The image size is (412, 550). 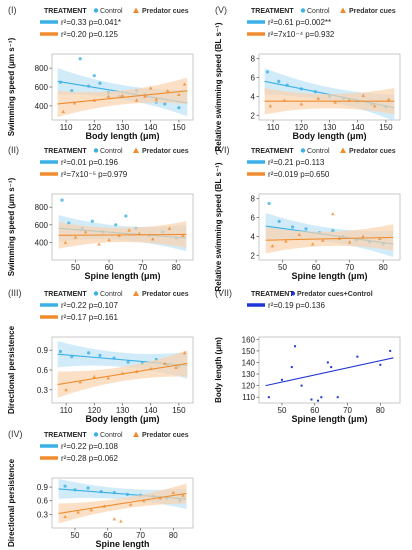 What do you see at coordinates (123, 544) in the screenshot?
I see `x-axis-label: Spine length` at bounding box center [123, 544].